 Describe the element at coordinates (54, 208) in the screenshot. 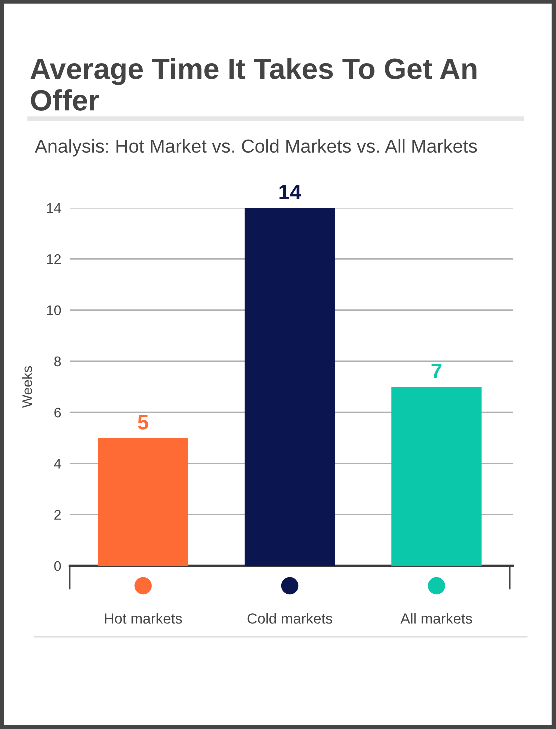

I see `y-tick-label: 14` at that location.